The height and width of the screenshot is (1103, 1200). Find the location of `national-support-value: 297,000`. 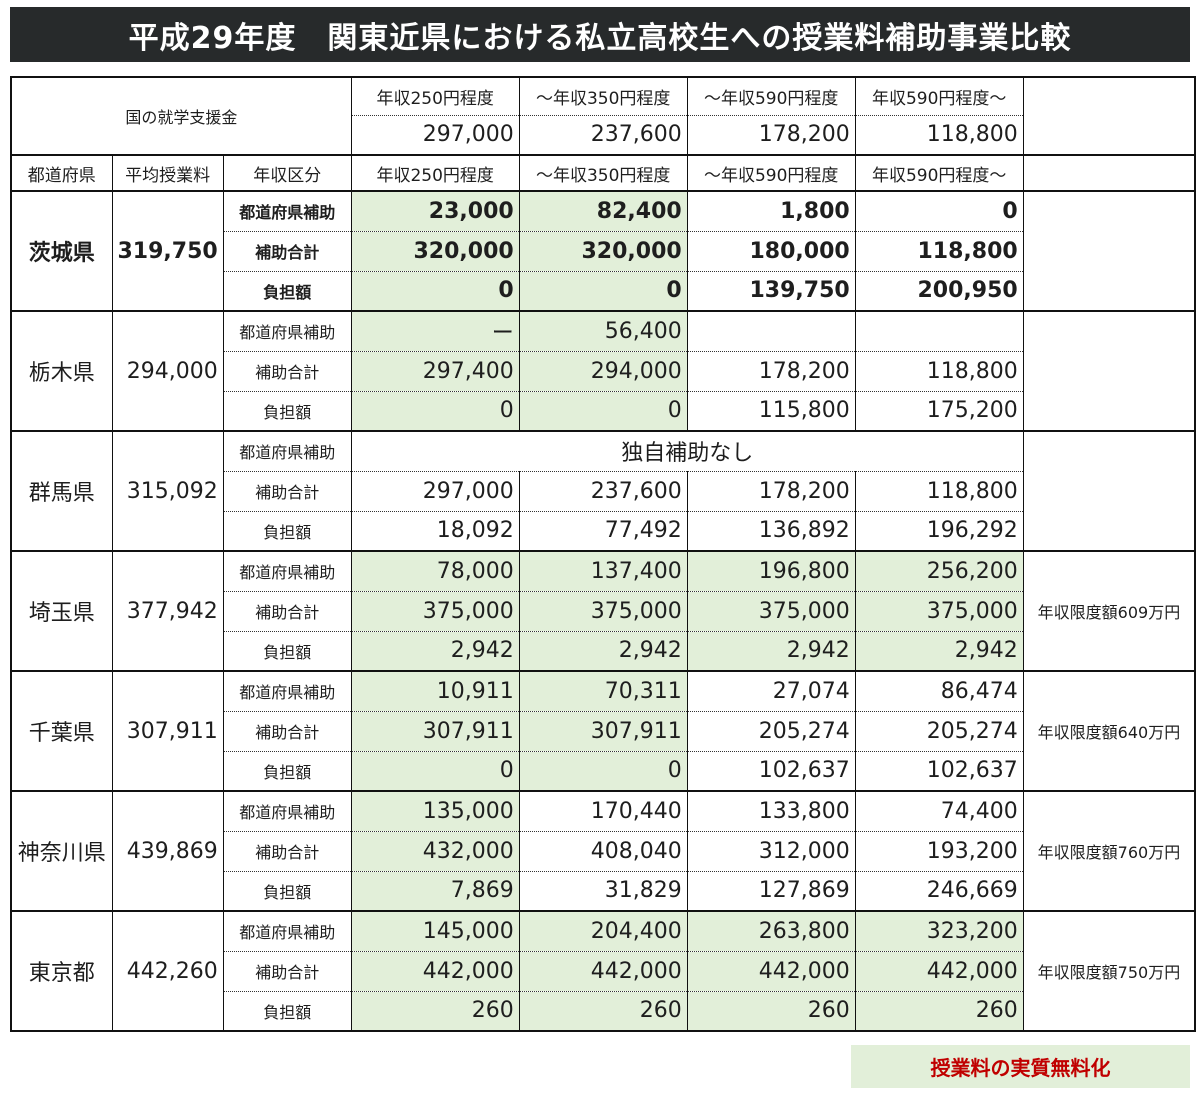

national-support-value: 297,000 is located at coordinates (435, 135).